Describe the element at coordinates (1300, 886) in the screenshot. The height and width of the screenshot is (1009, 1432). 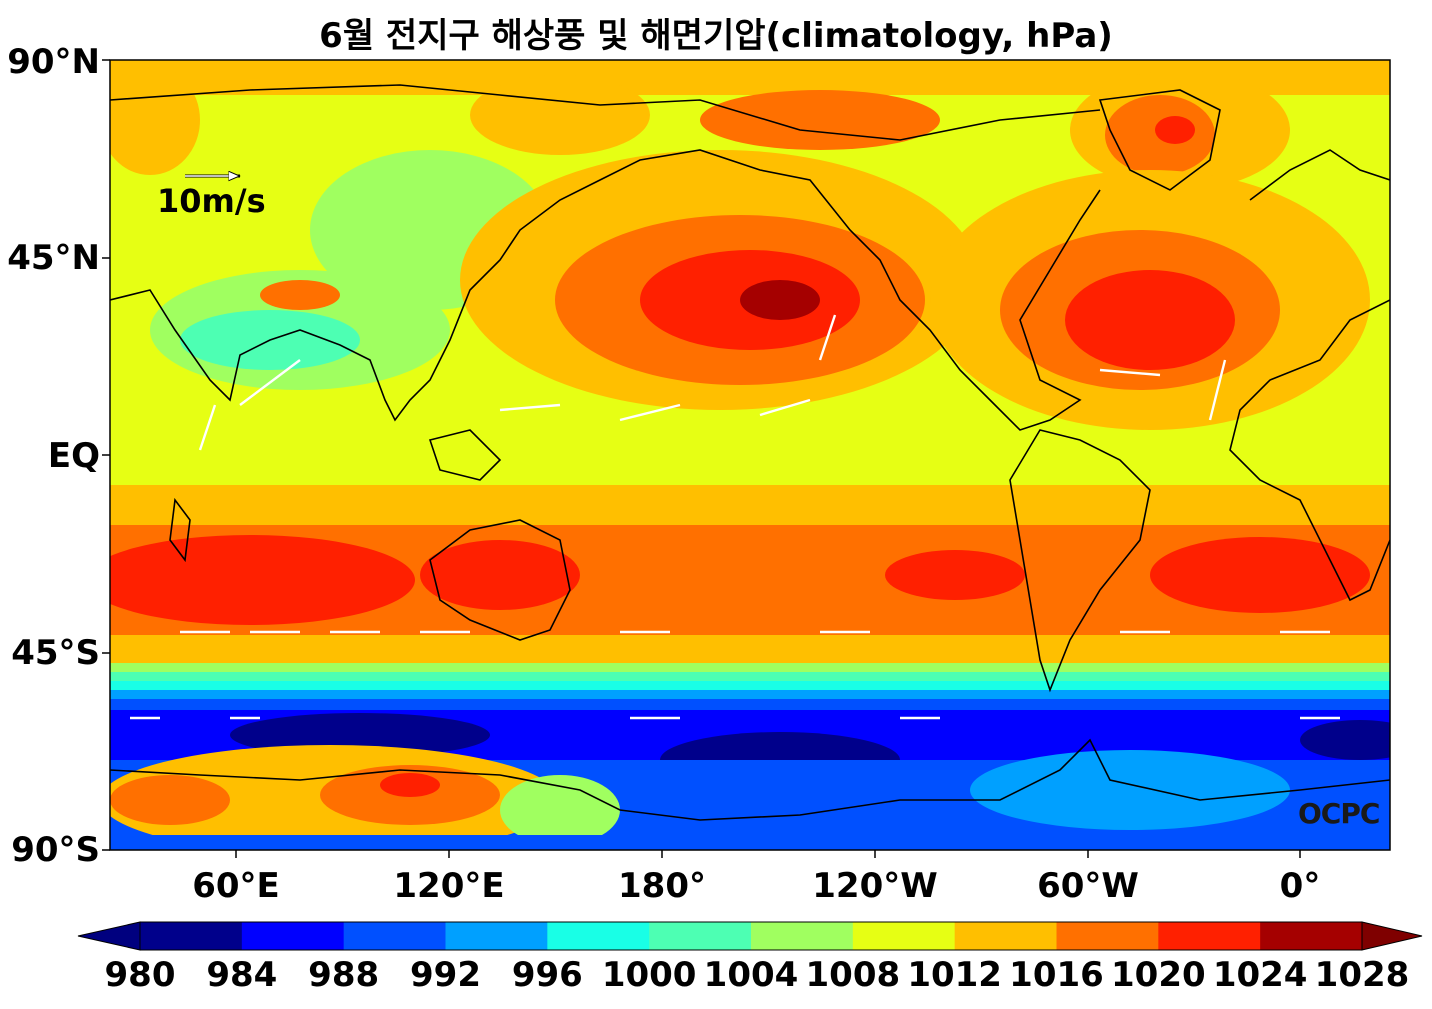
I see `lon-label-0: 0°` at that location.